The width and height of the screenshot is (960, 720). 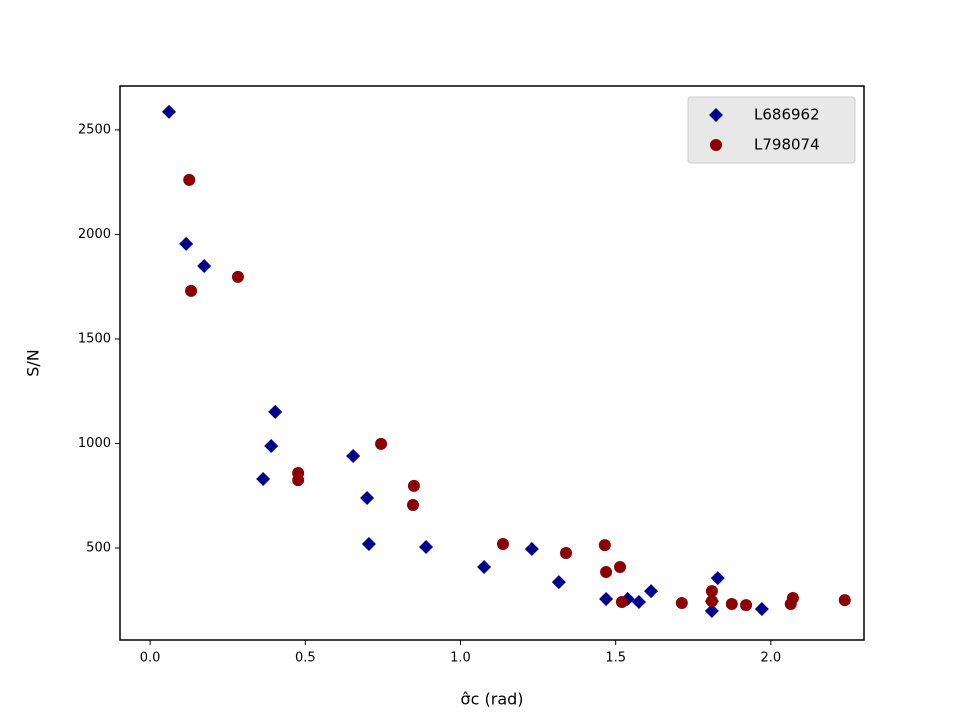 What do you see at coordinates (94, 234) in the screenshot?
I see `y-tick-label: 2000` at bounding box center [94, 234].